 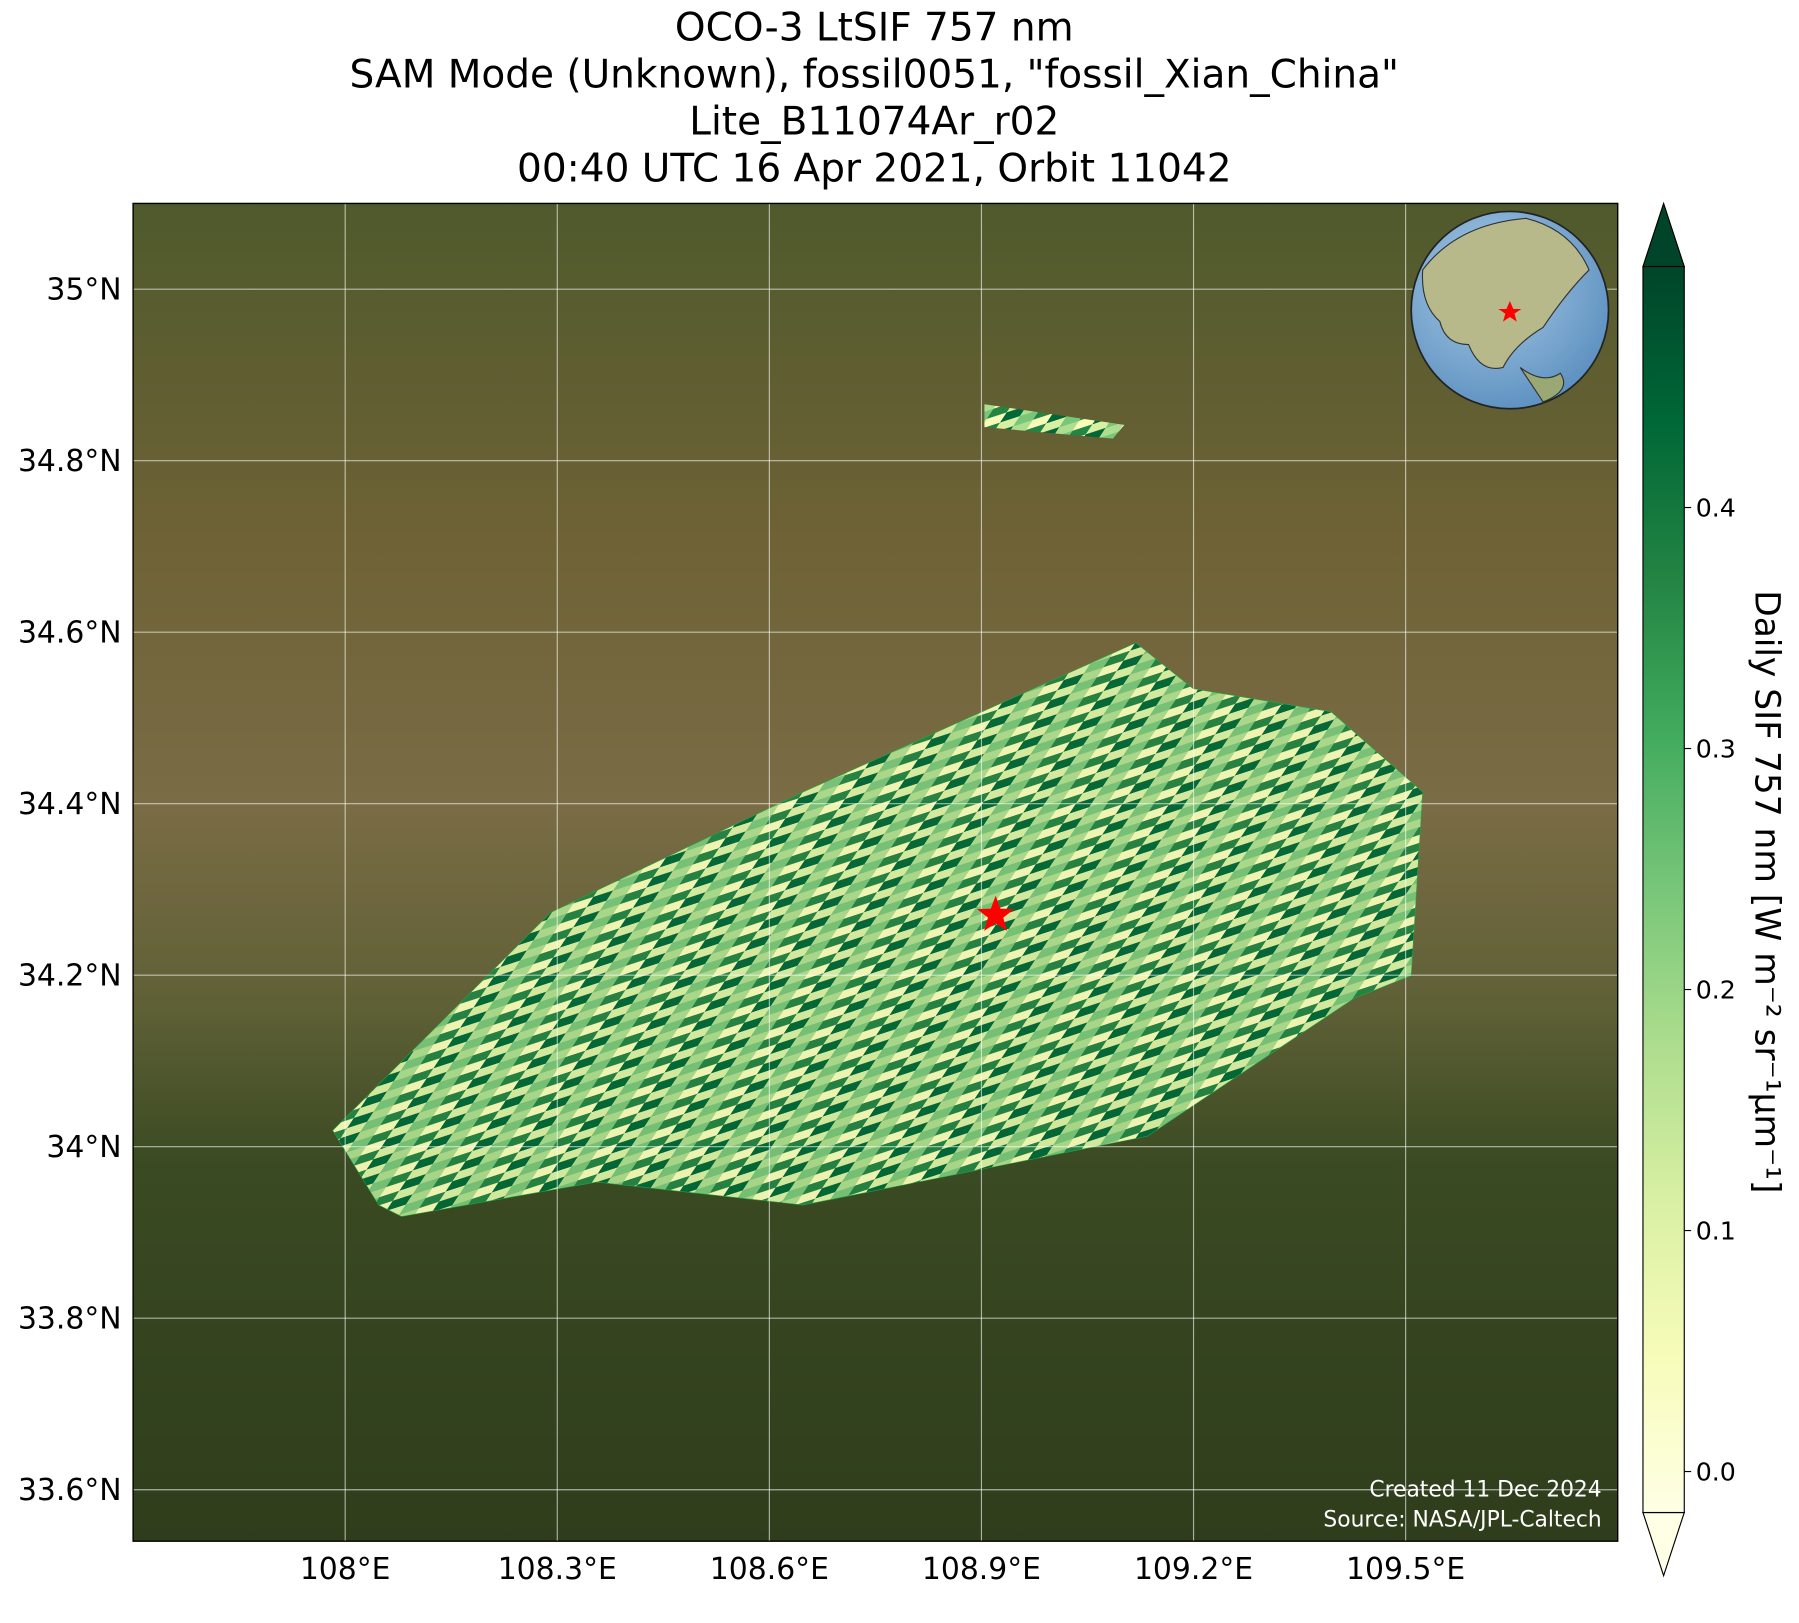 I want to click on x-tick-label: 109.2°E, so click(x=1193, y=1569).